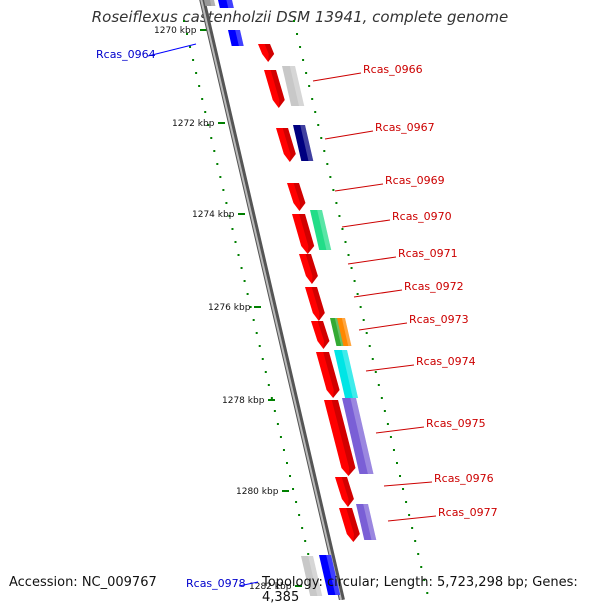 The image size is (600, 605). Describe the element at coordinates (213, 215) in the screenshot. I see `ruler-tick-label: 1274 kbp` at that location.